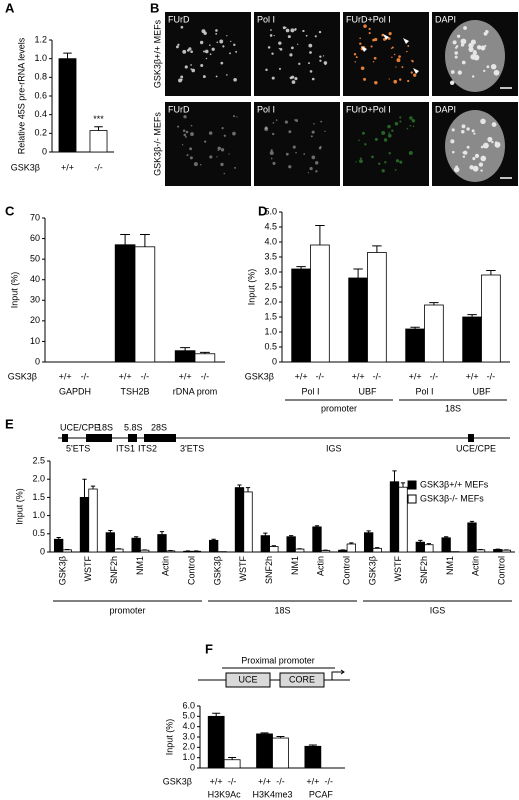 The width and height of the screenshot is (519, 800). Describe the element at coordinates (321, 794) in the screenshot. I see `x-tick-label: PCAF` at that location.